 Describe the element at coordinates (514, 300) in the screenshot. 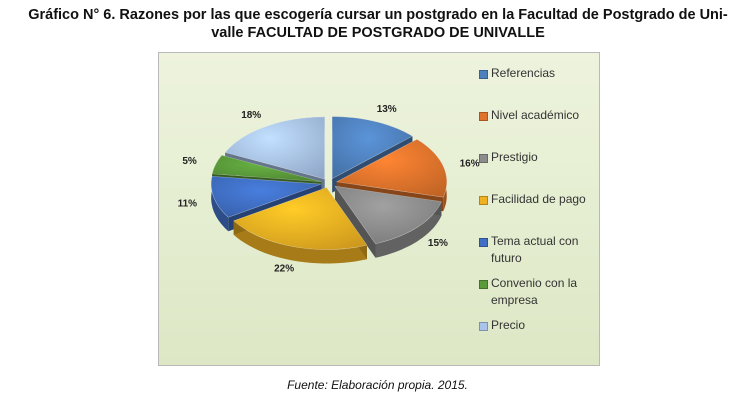

I see `legend-label-line: empresa` at that location.